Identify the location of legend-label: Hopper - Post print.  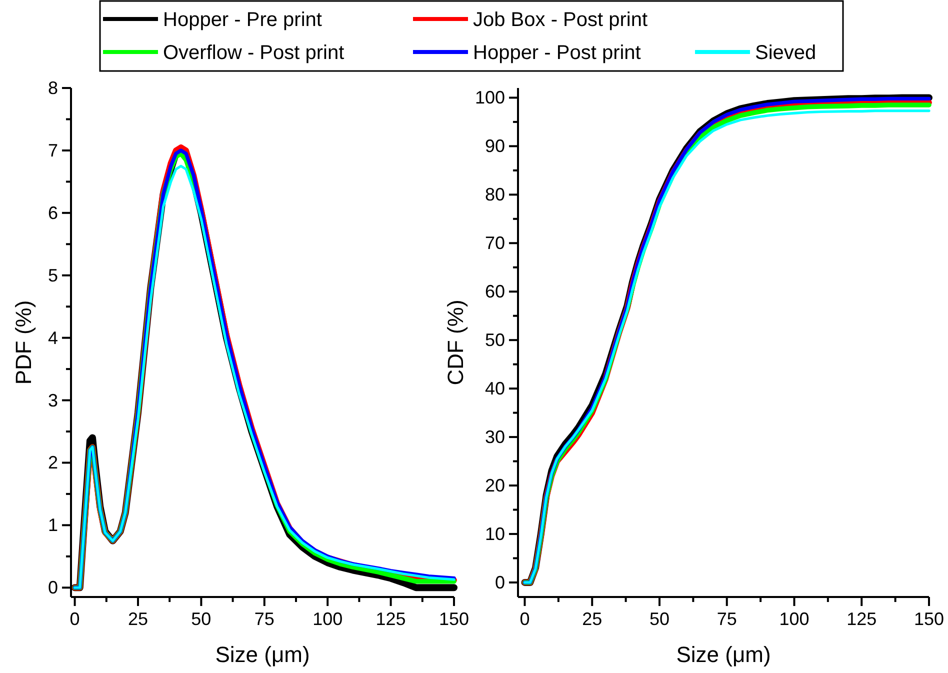
(557, 53).